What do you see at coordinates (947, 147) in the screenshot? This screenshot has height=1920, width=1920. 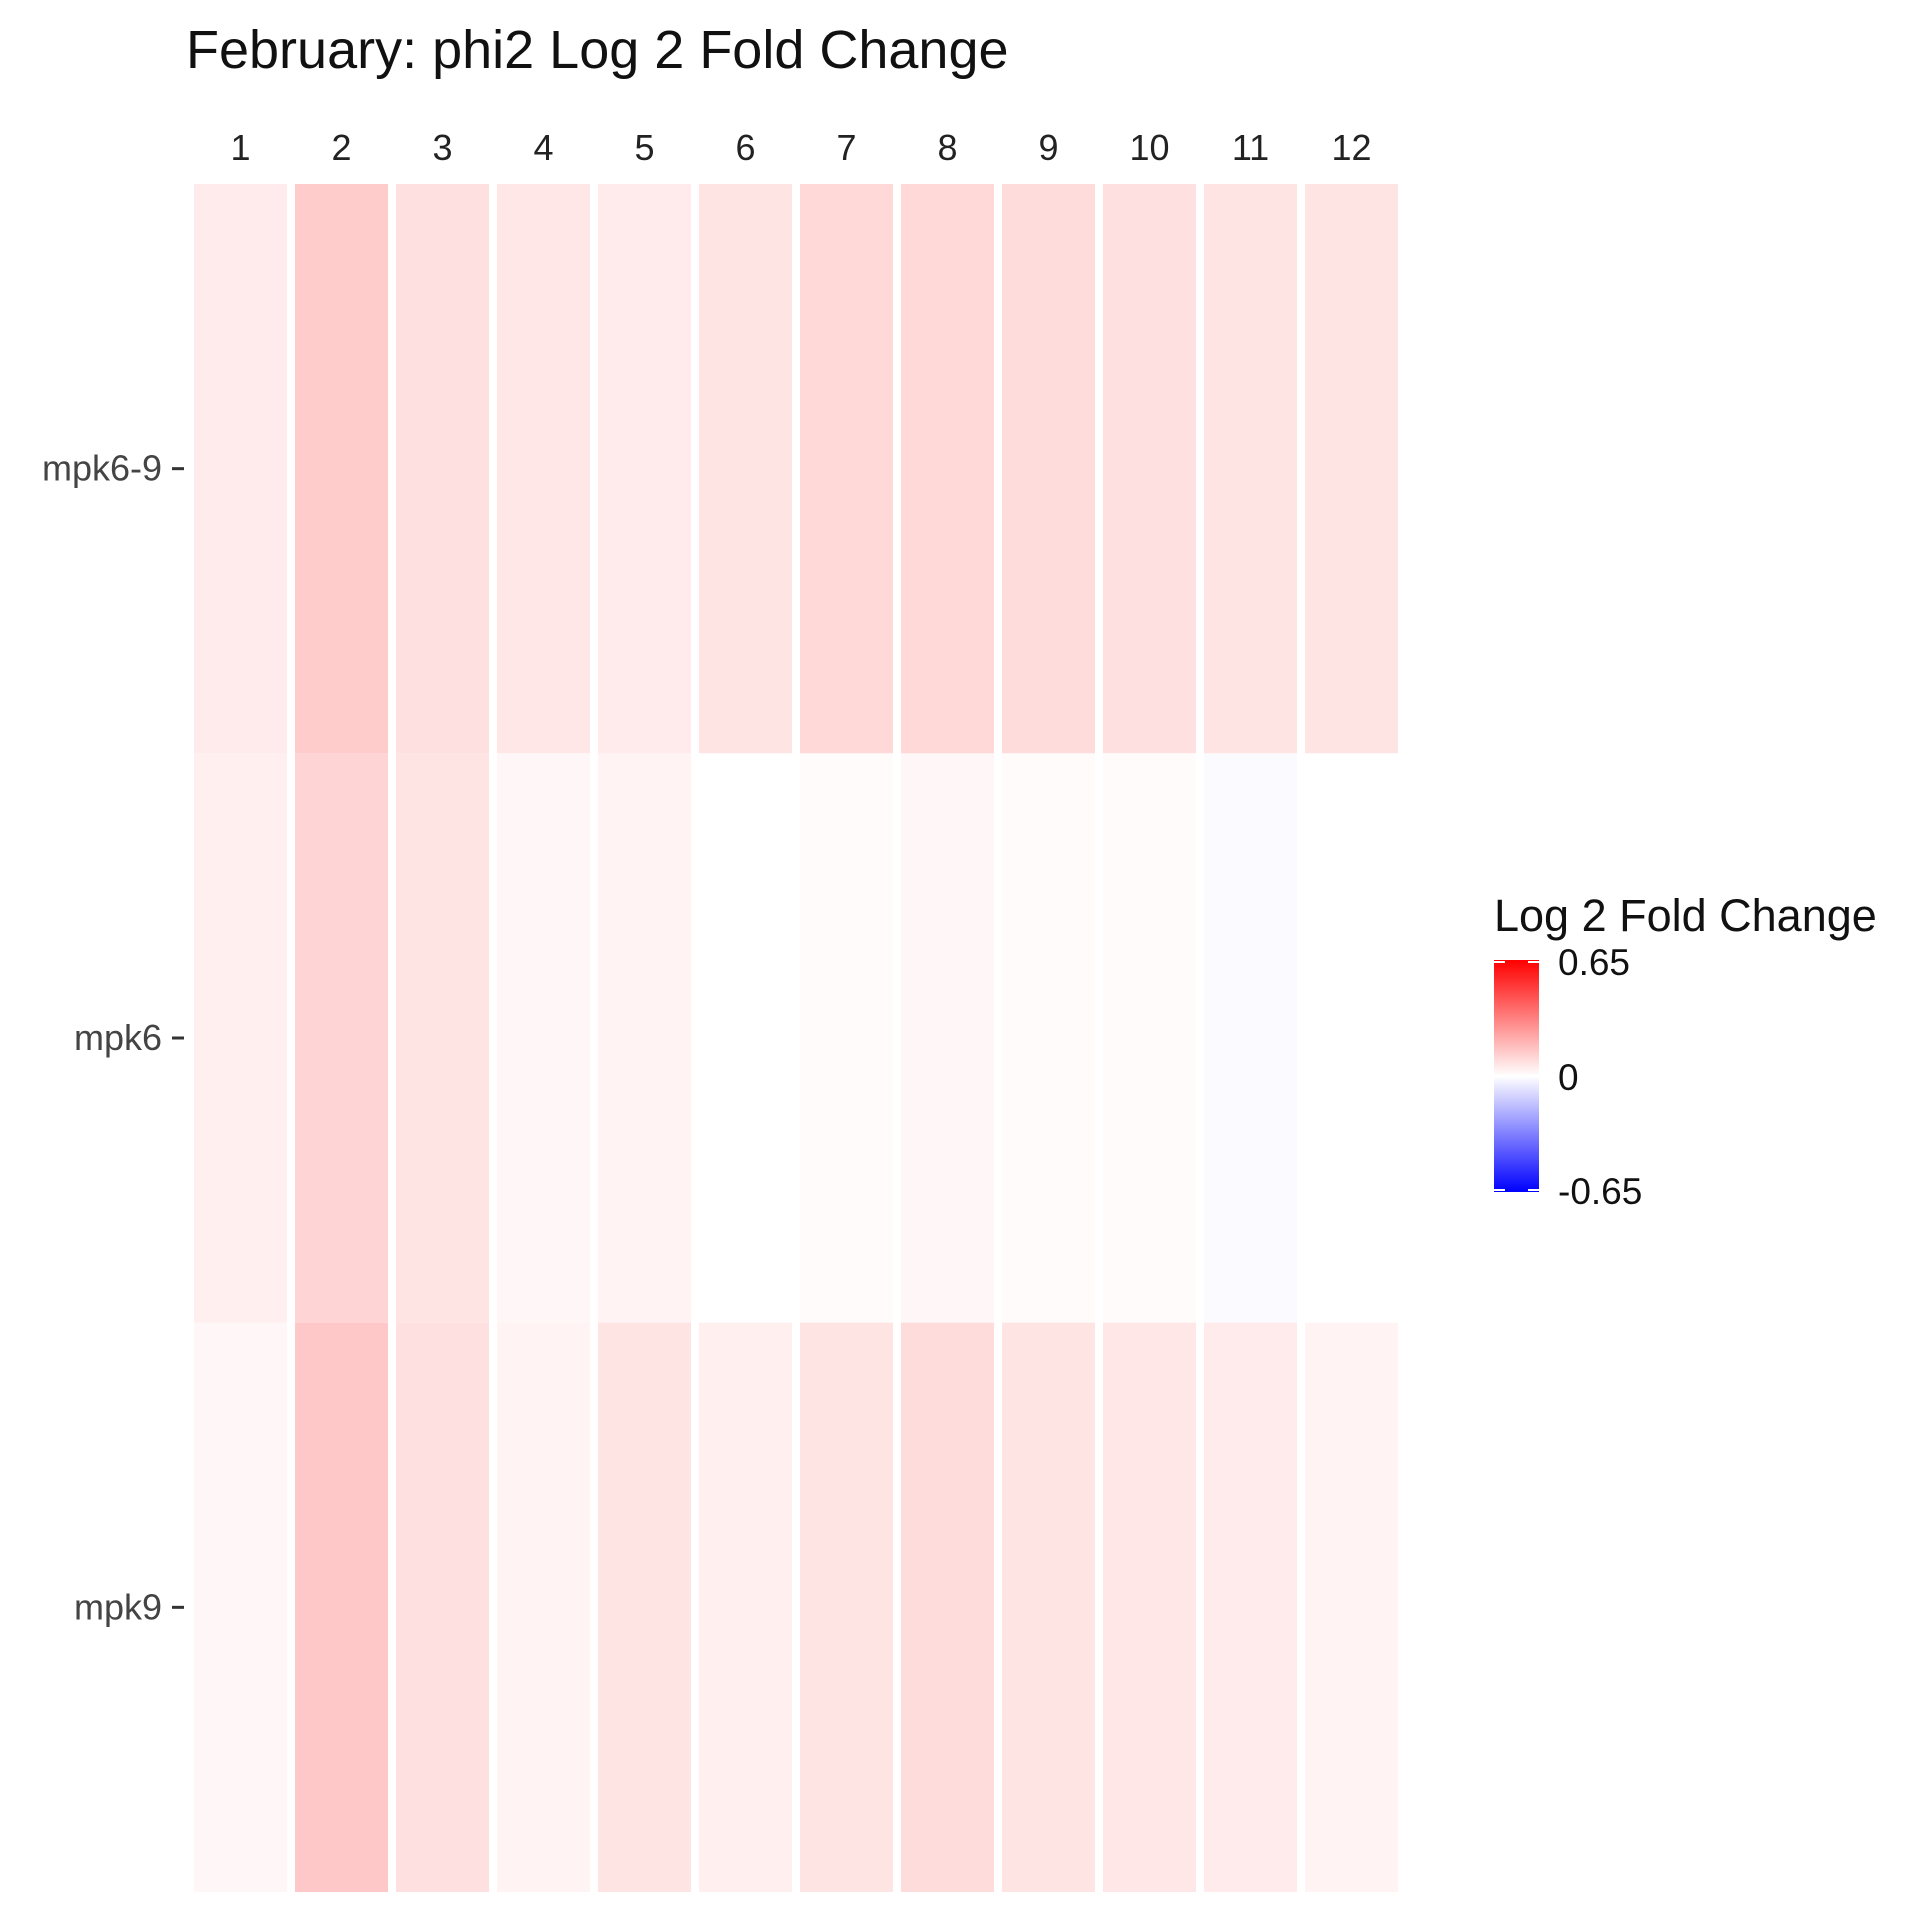 I see `x-tick-label-8: 8` at bounding box center [947, 147].